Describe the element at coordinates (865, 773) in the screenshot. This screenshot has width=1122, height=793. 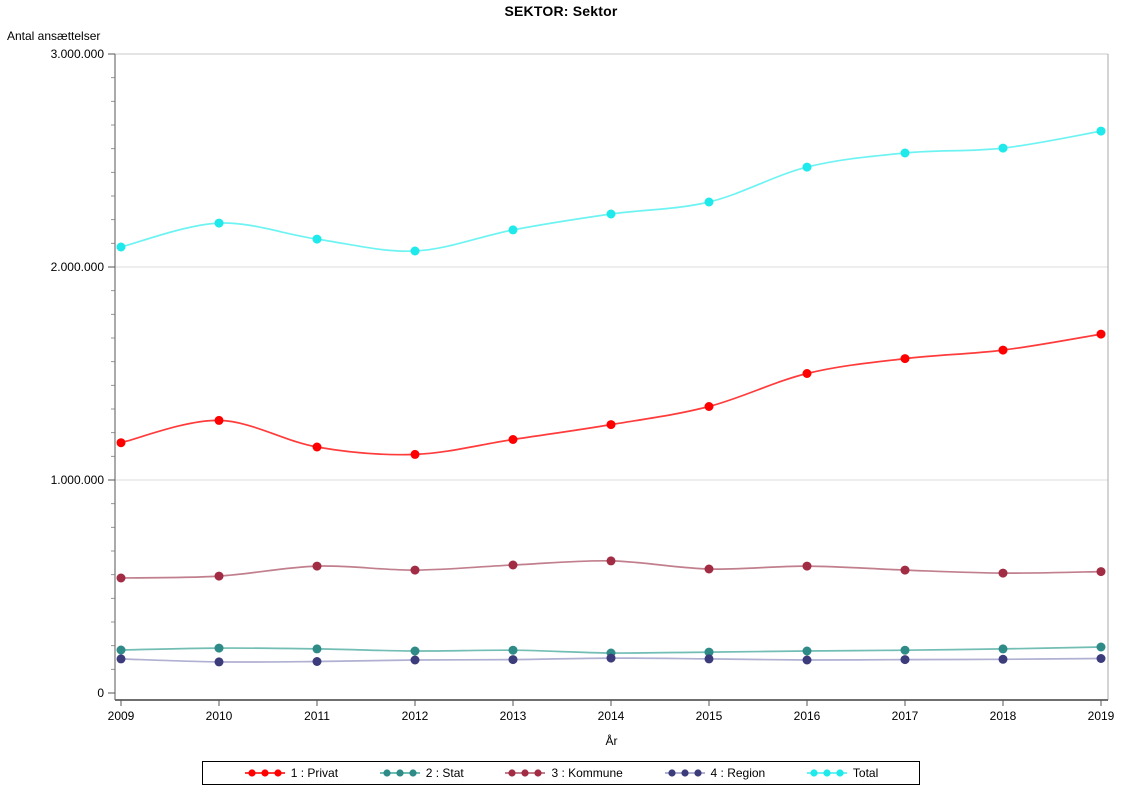
I see `legend-label: Total` at that location.